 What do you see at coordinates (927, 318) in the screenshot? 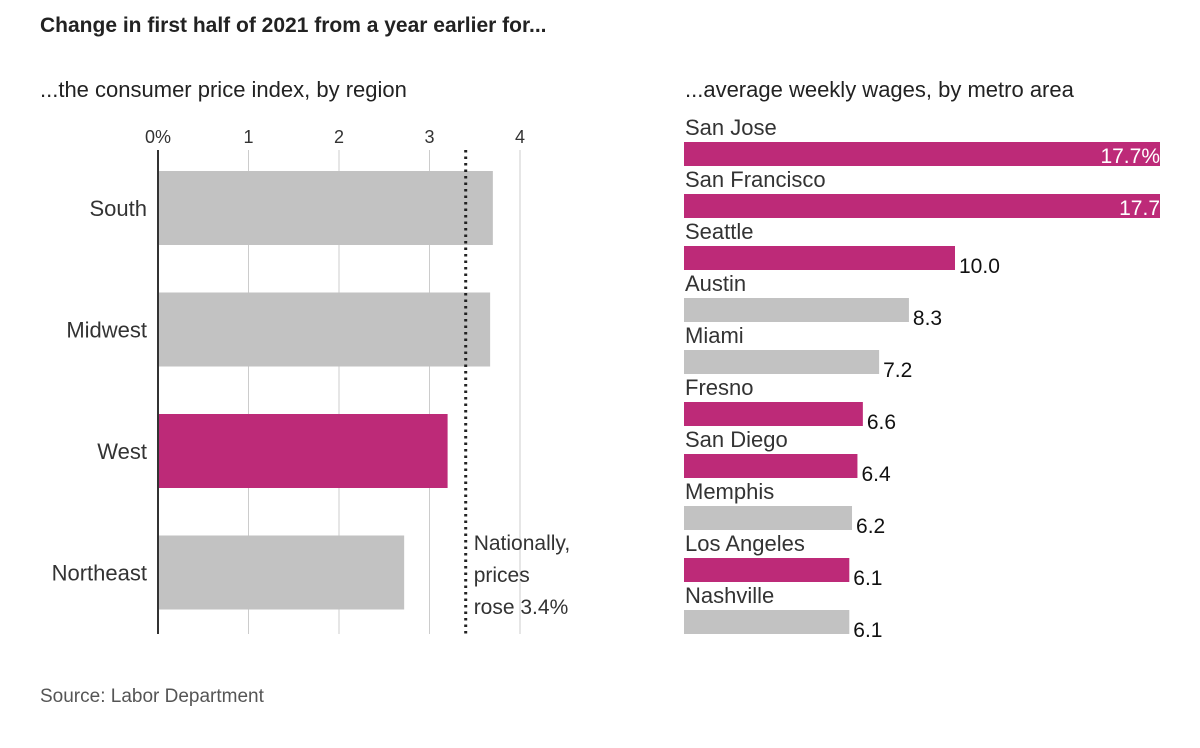
I see `wage-value-label: 8.3` at bounding box center [927, 318].